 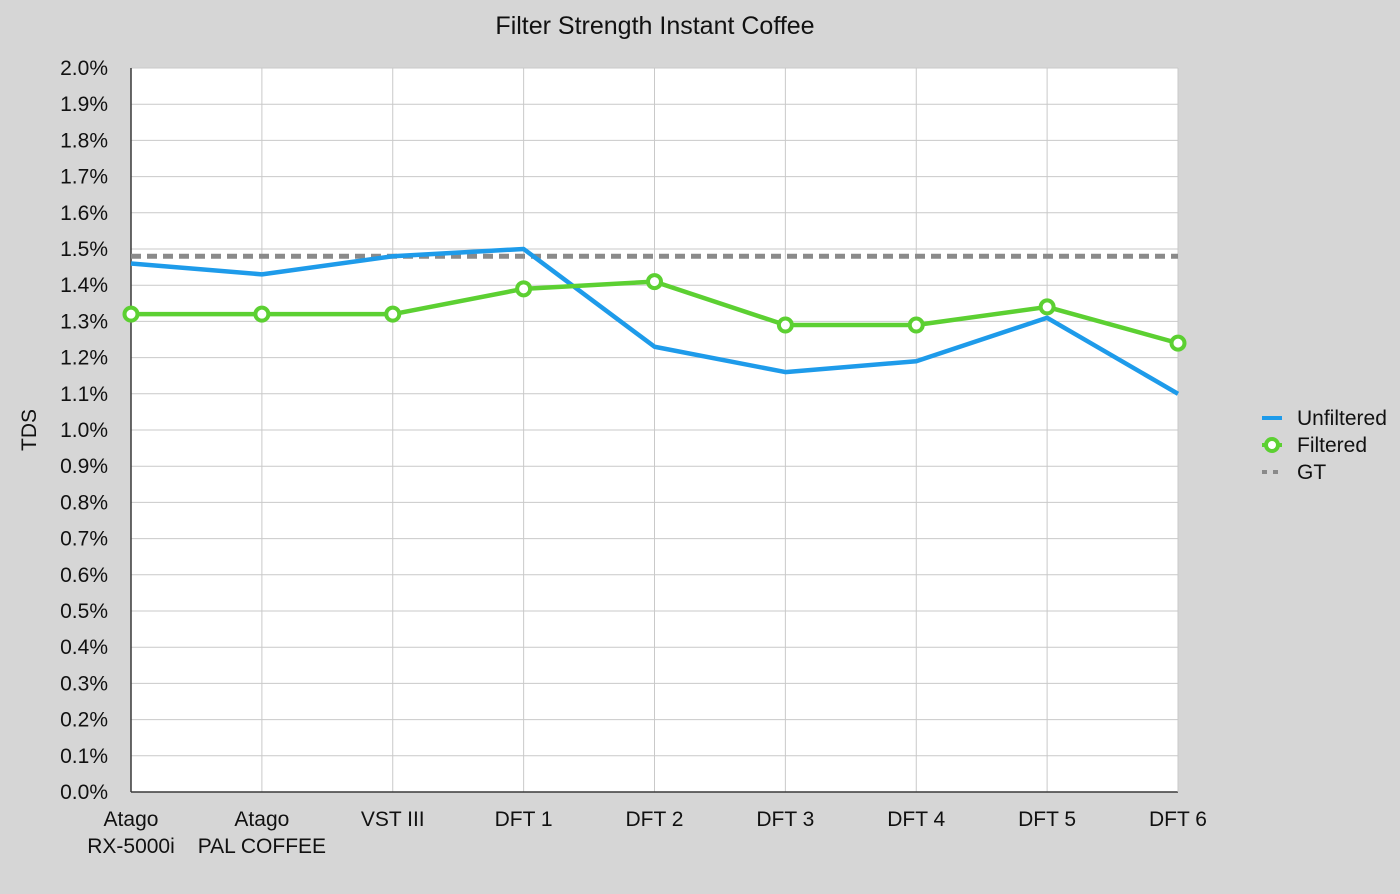 I want to click on y-tick-label: 1.1%, so click(x=84, y=394).